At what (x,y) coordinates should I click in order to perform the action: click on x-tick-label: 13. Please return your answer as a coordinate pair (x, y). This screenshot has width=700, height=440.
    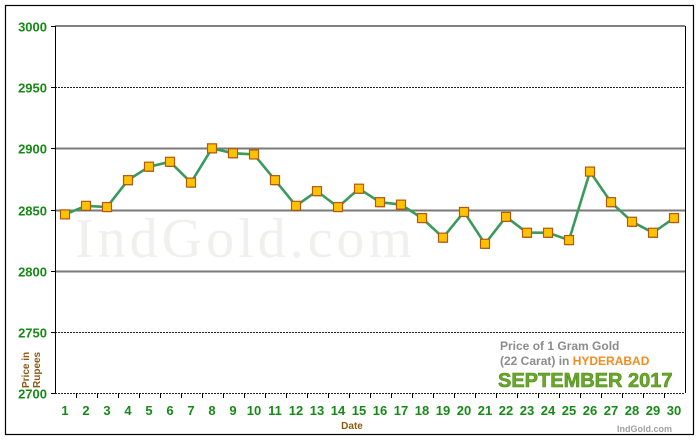
    Looking at the image, I should click on (317, 410).